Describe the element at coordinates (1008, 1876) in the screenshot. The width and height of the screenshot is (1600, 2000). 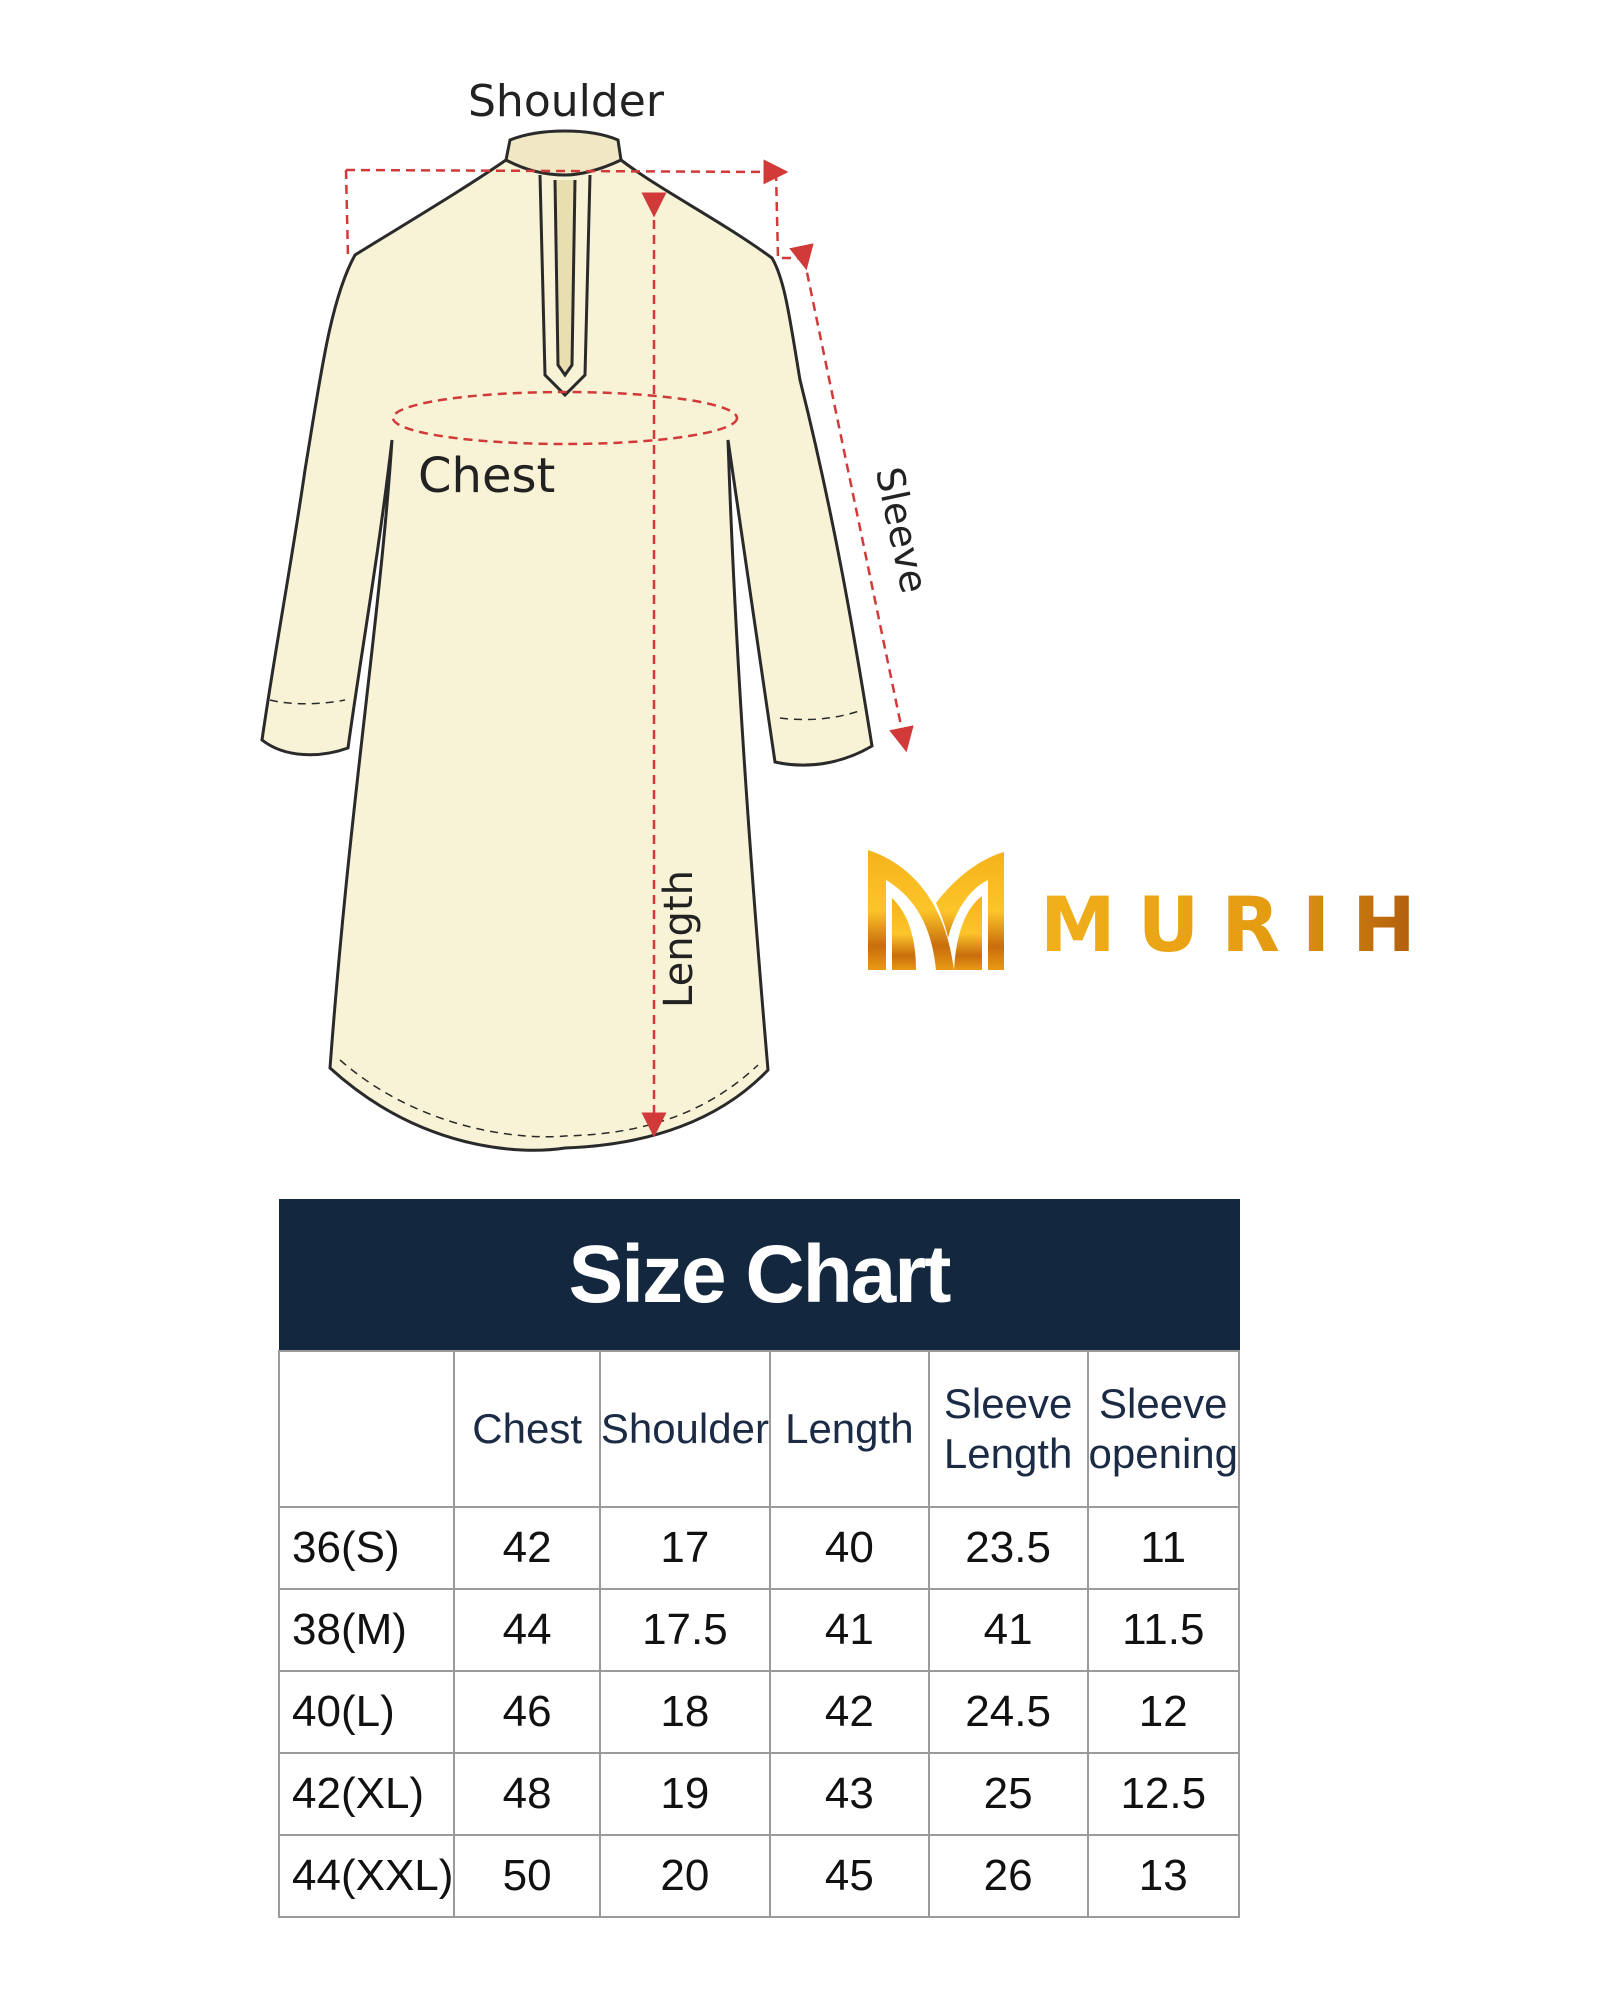
I see `measurement-cell: 26` at that location.